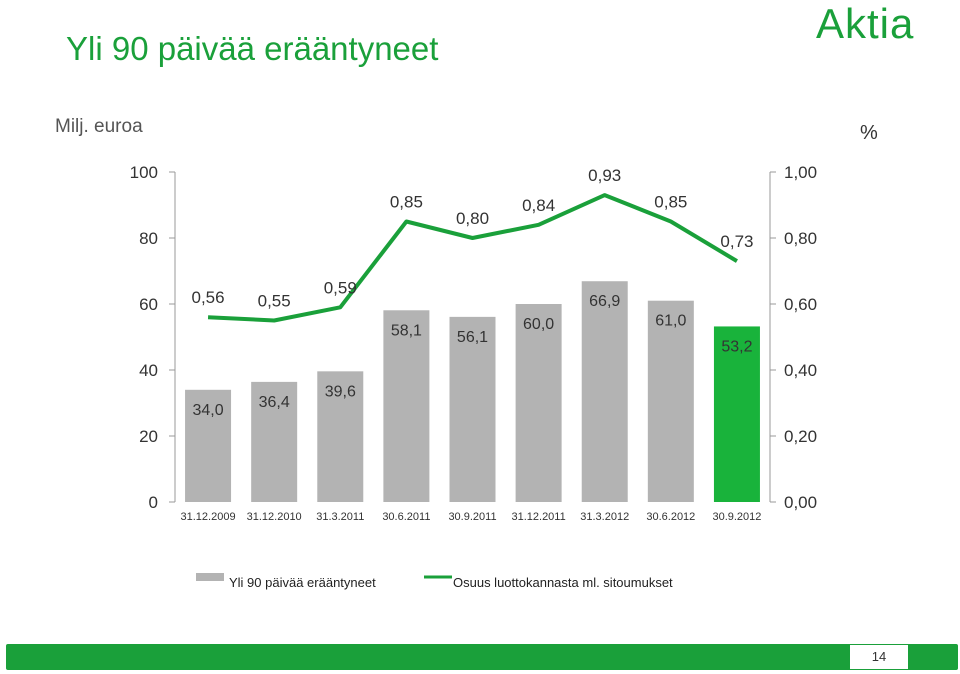  I want to click on right-tick-label: 0,00, so click(800, 502).